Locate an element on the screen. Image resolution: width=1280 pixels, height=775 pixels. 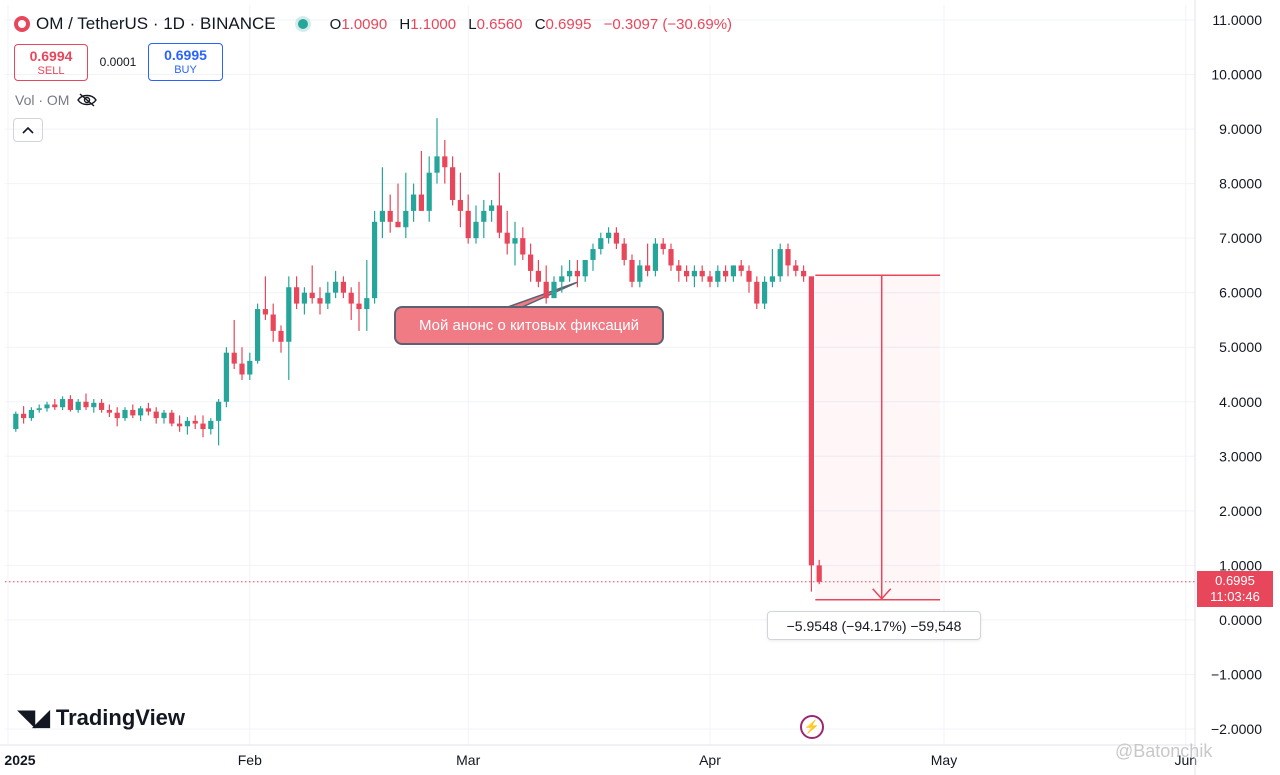
y-tick-label: 1.0000 is located at coordinates (1240, 565).